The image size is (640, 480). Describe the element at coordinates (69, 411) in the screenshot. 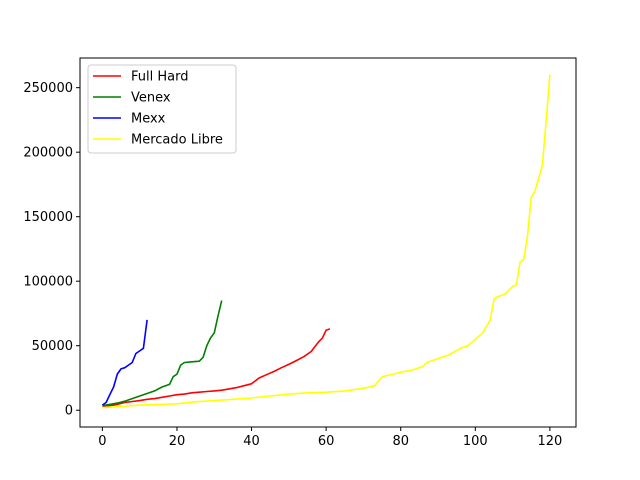

I see `y-tick-label-0: 0` at that location.